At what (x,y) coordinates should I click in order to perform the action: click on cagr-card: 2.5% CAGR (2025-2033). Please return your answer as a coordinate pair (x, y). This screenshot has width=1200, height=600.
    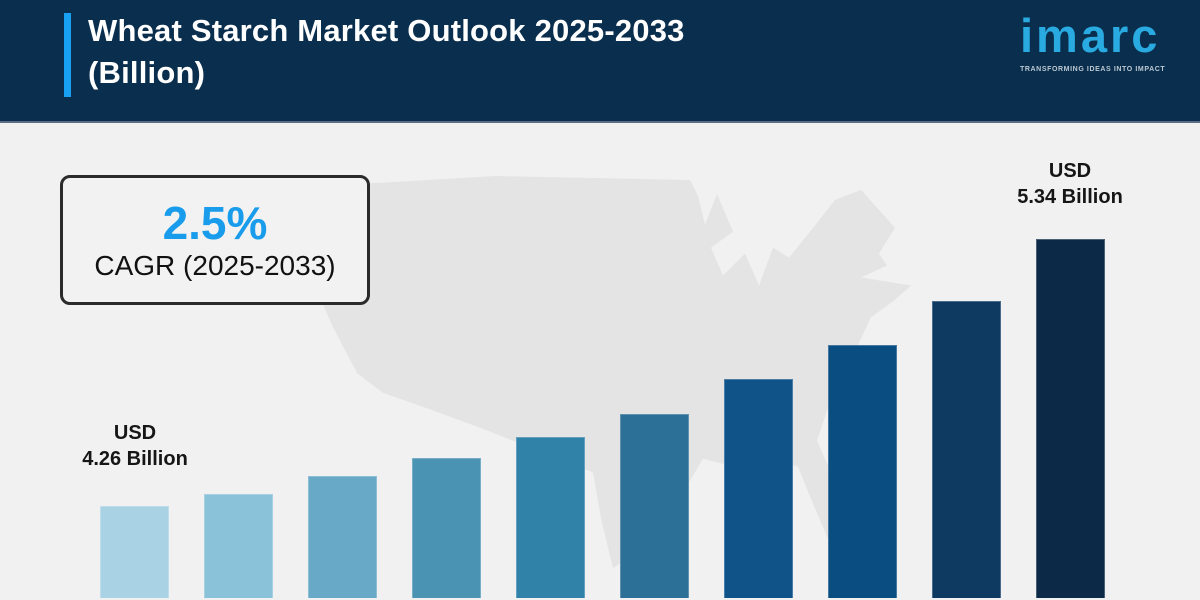
    Looking at the image, I should click on (215, 240).